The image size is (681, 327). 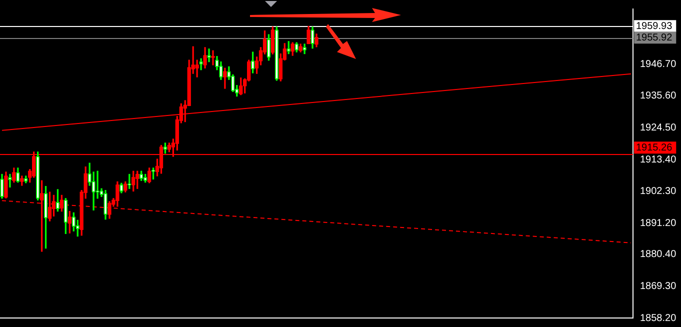 I want to click on y-tick-label: 1913.40, so click(x=658, y=160).